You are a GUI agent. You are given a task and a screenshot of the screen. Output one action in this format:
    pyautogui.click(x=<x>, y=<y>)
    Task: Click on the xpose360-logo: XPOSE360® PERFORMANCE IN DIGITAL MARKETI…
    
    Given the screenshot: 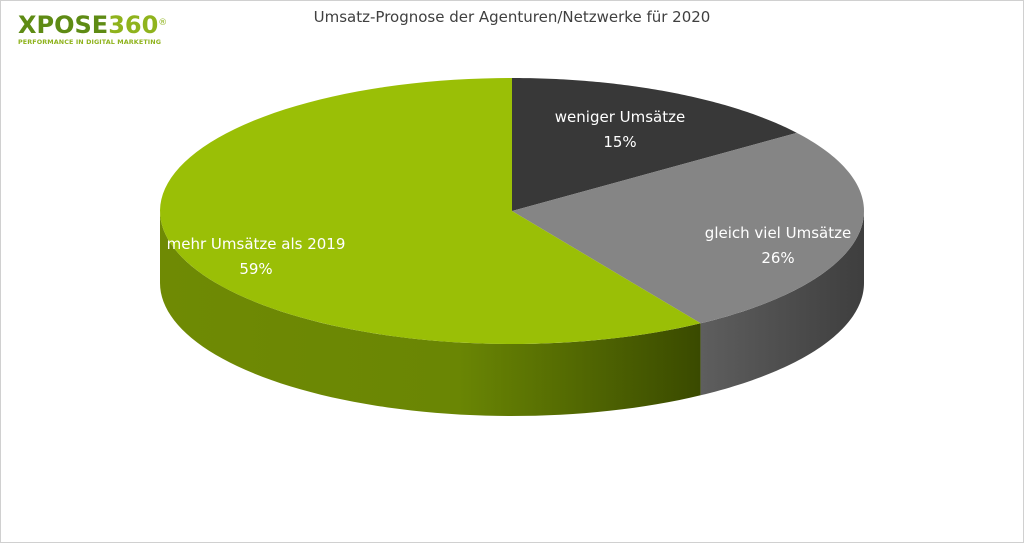 What is the action you would take?
    pyautogui.click(x=92, y=29)
    